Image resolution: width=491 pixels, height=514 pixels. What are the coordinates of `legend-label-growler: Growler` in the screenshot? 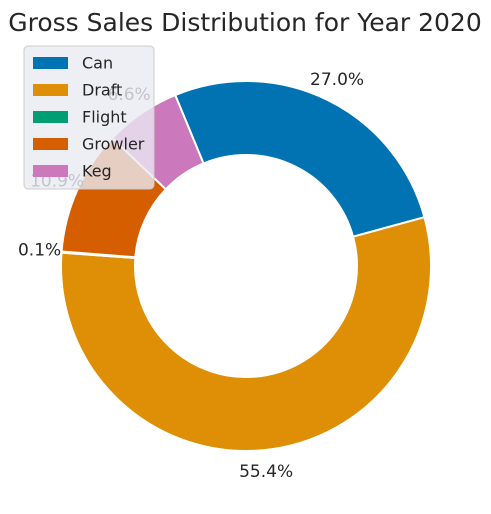 It's located at (113, 144).